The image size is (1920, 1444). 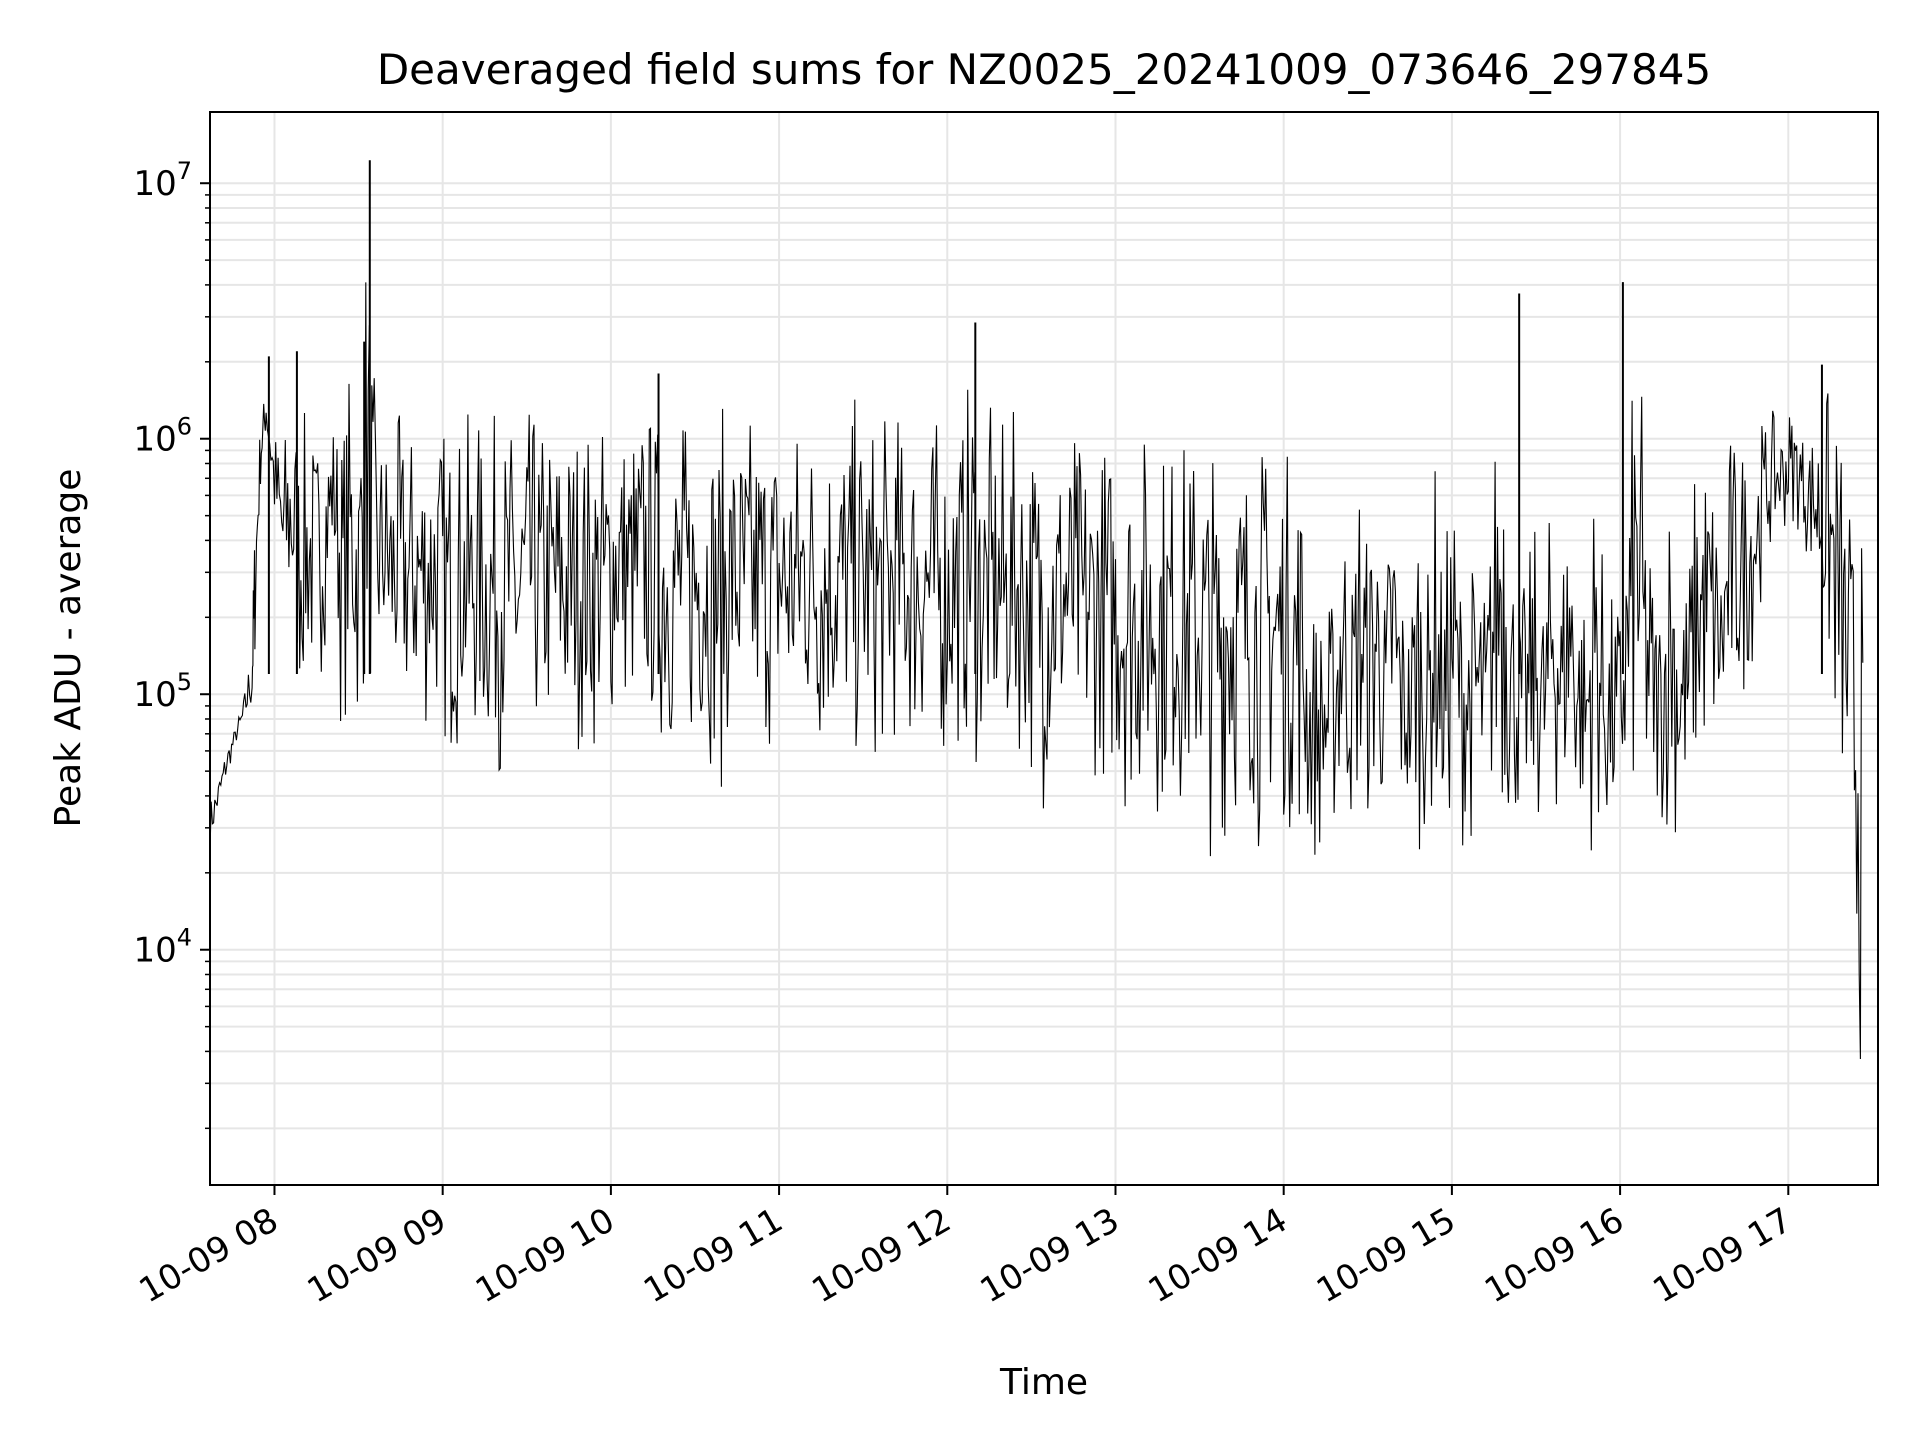 What do you see at coordinates (1043, 1382) in the screenshot?
I see `x-axis-label: Time` at bounding box center [1043, 1382].